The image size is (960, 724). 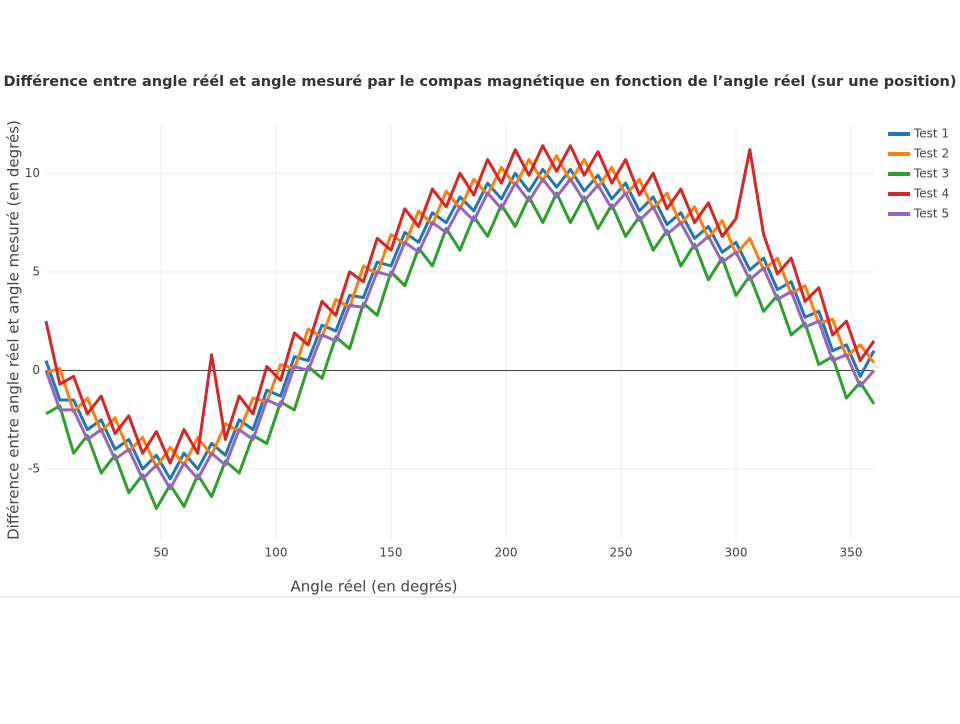 What do you see at coordinates (931, 194) in the screenshot?
I see `legend-label: Test 4` at bounding box center [931, 194].